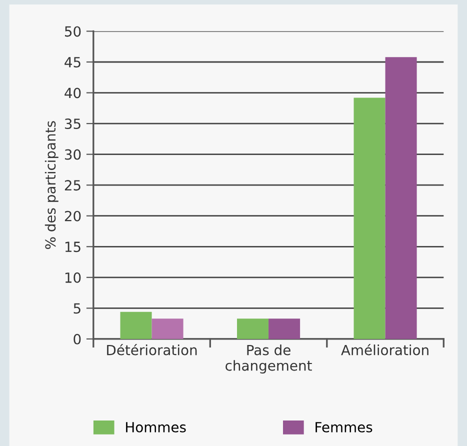  I want to click on x-tick-label: Détérioration, so click(152, 350).